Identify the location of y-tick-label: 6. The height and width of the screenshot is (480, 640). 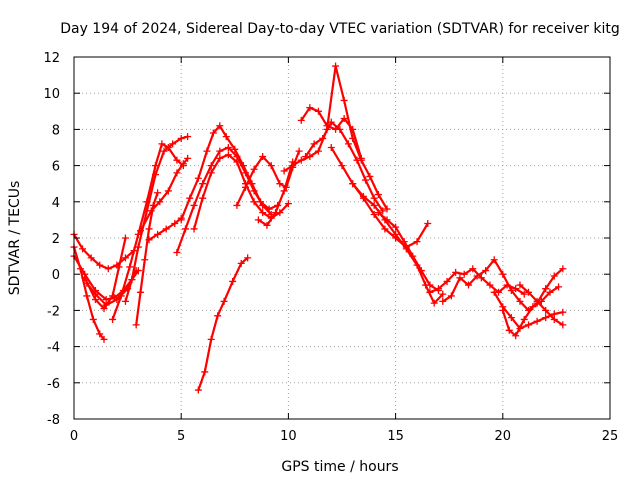
(56, 167).